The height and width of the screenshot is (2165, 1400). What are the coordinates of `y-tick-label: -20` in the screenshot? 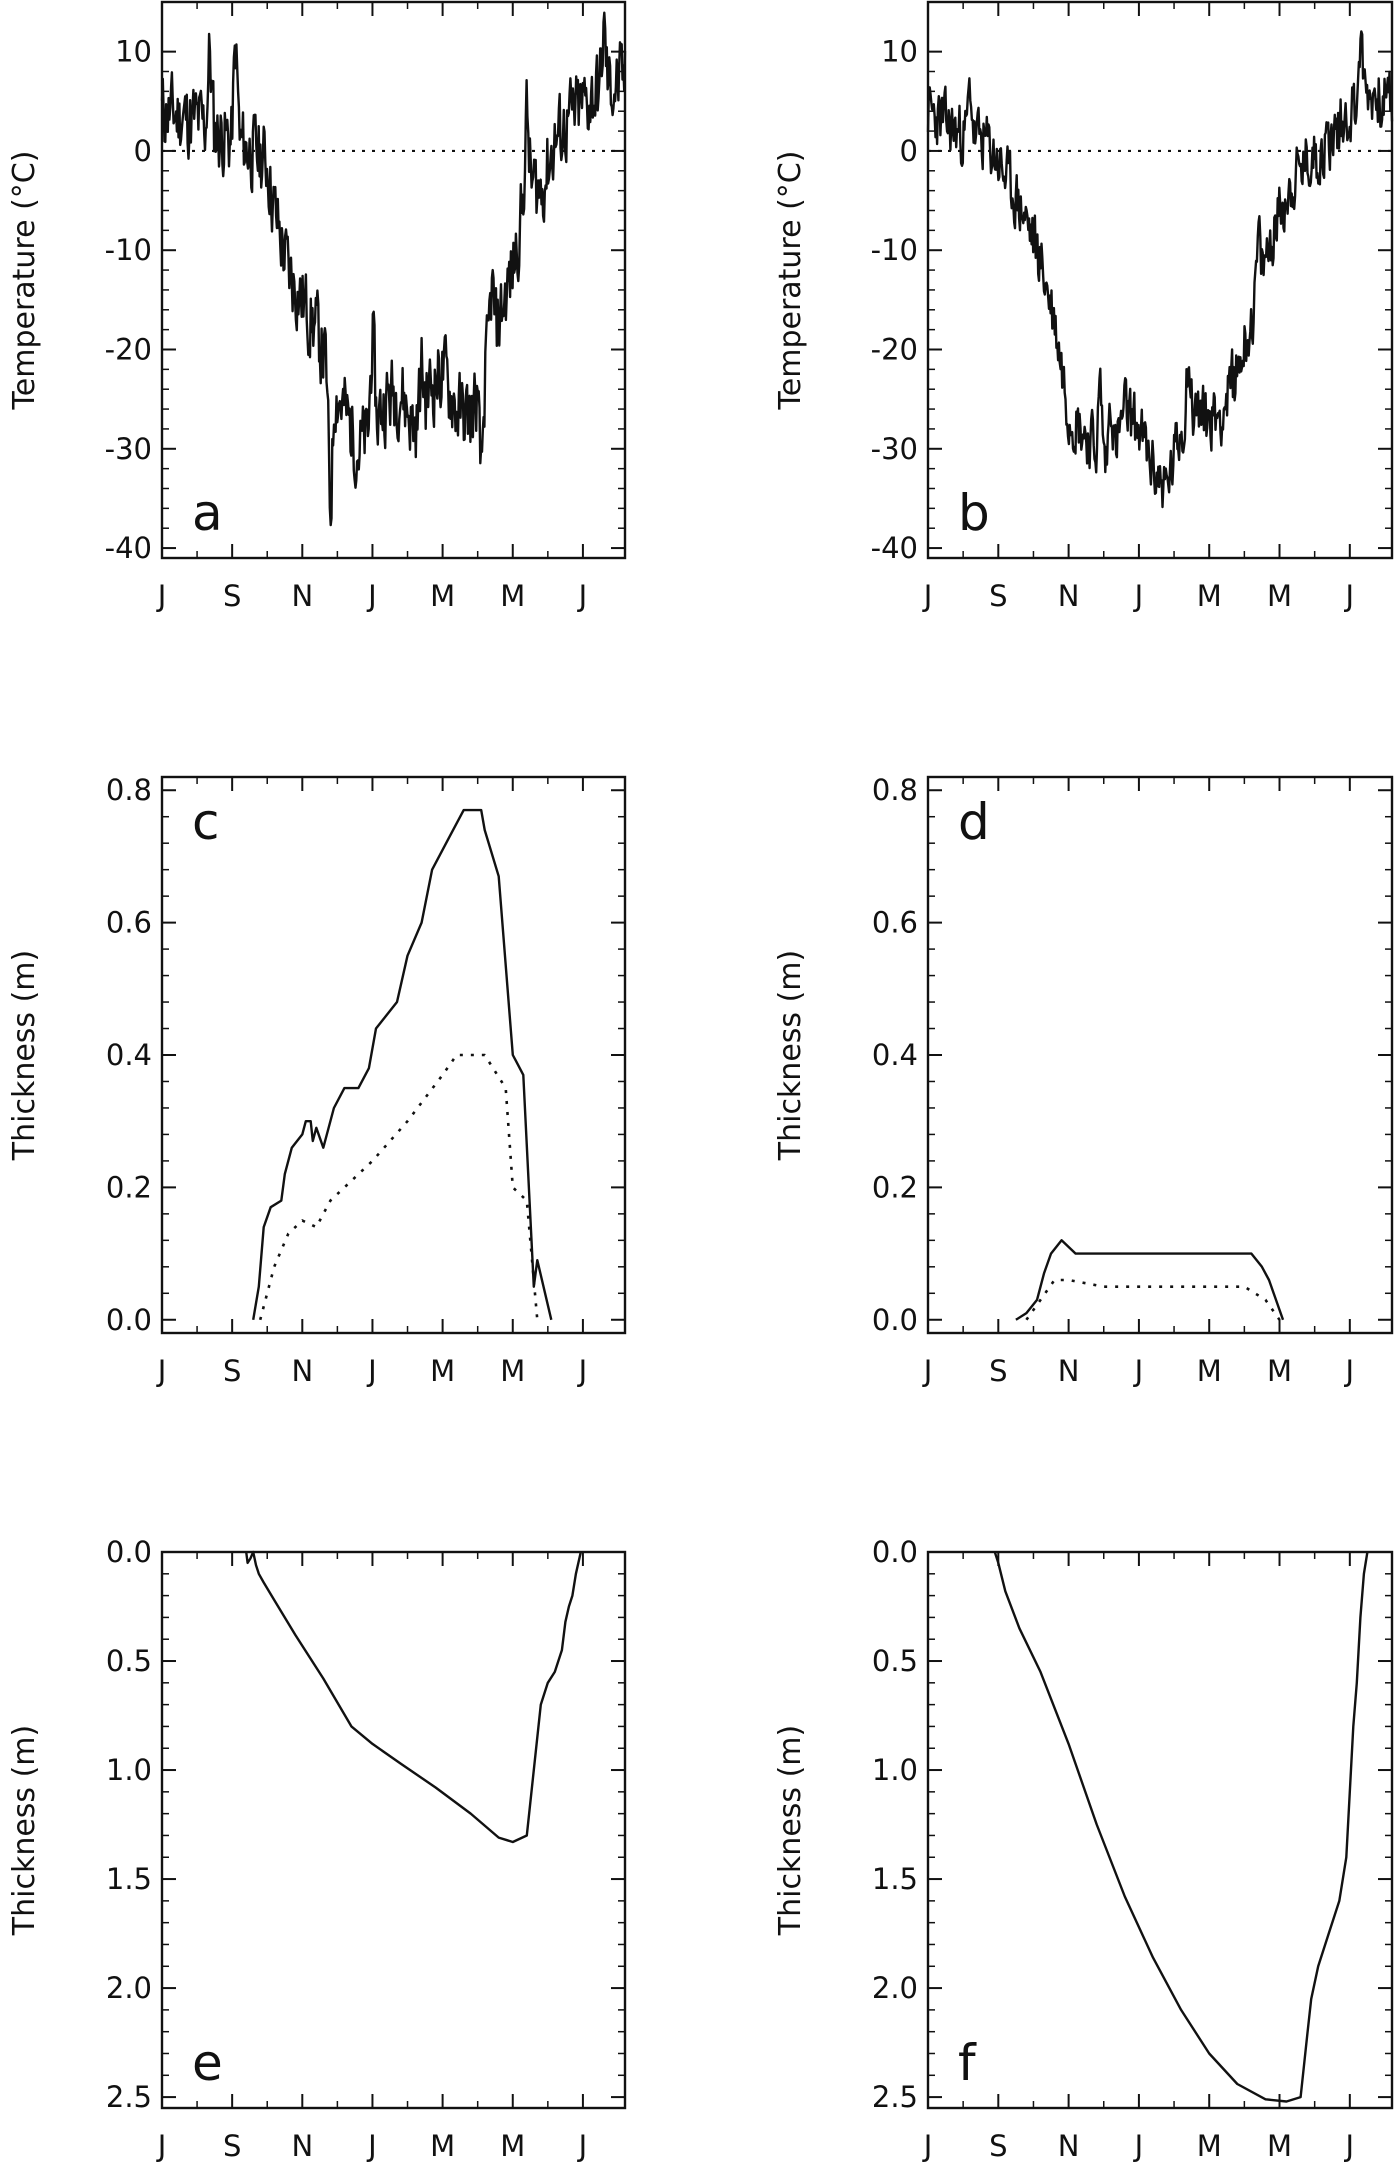 It's located at (894, 350).